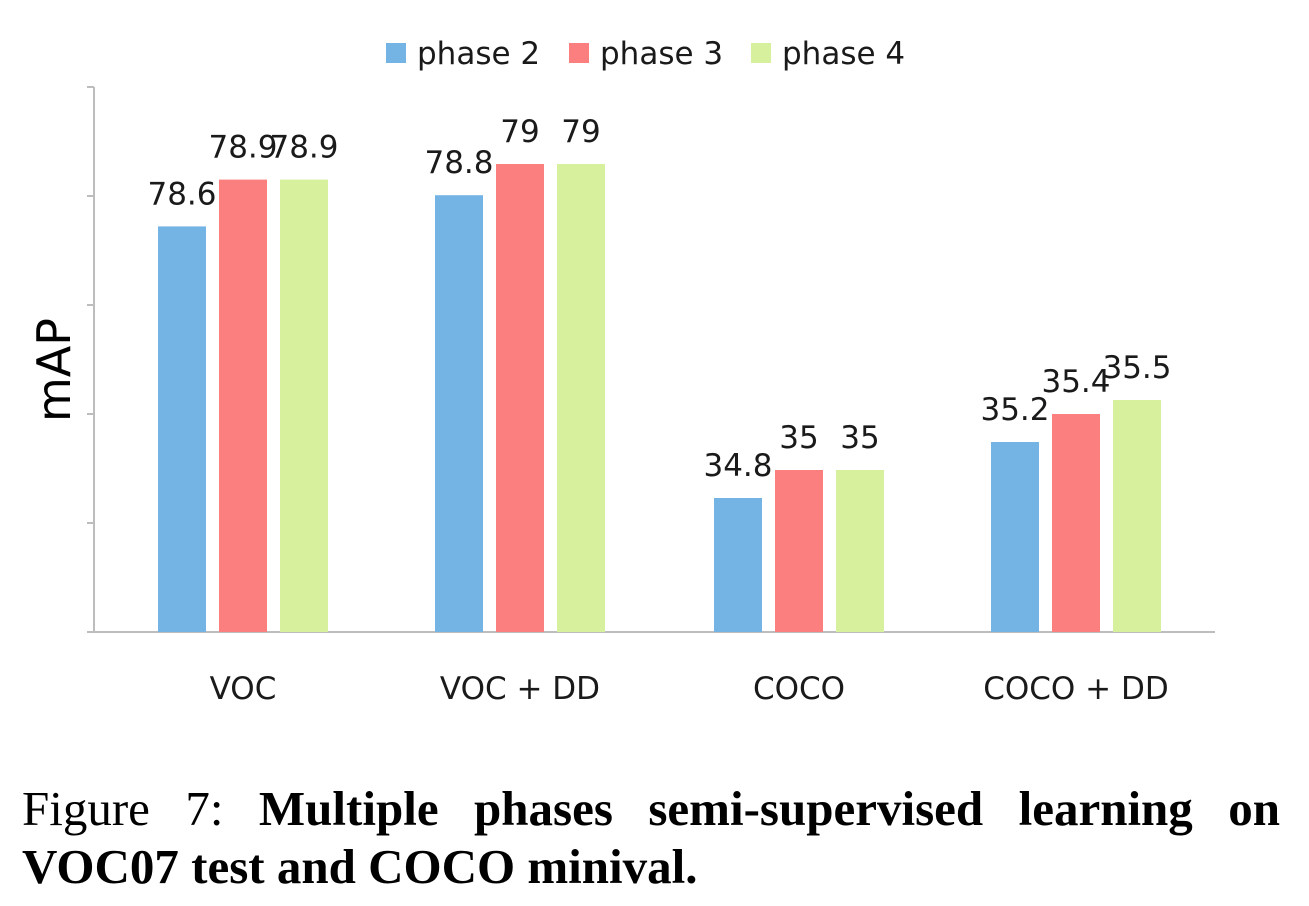  What do you see at coordinates (1076, 689) in the screenshot?
I see `x-tick-label: COCO + DD` at bounding box center [1076, 689].